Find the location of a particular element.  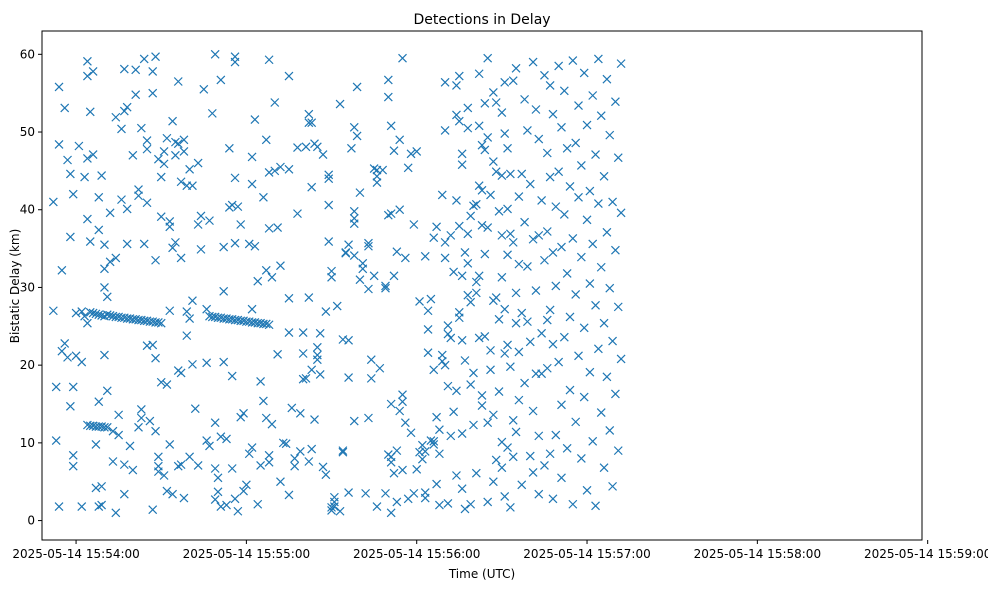

chart-title: Detections in Delay is located at coordinates (481, 20).